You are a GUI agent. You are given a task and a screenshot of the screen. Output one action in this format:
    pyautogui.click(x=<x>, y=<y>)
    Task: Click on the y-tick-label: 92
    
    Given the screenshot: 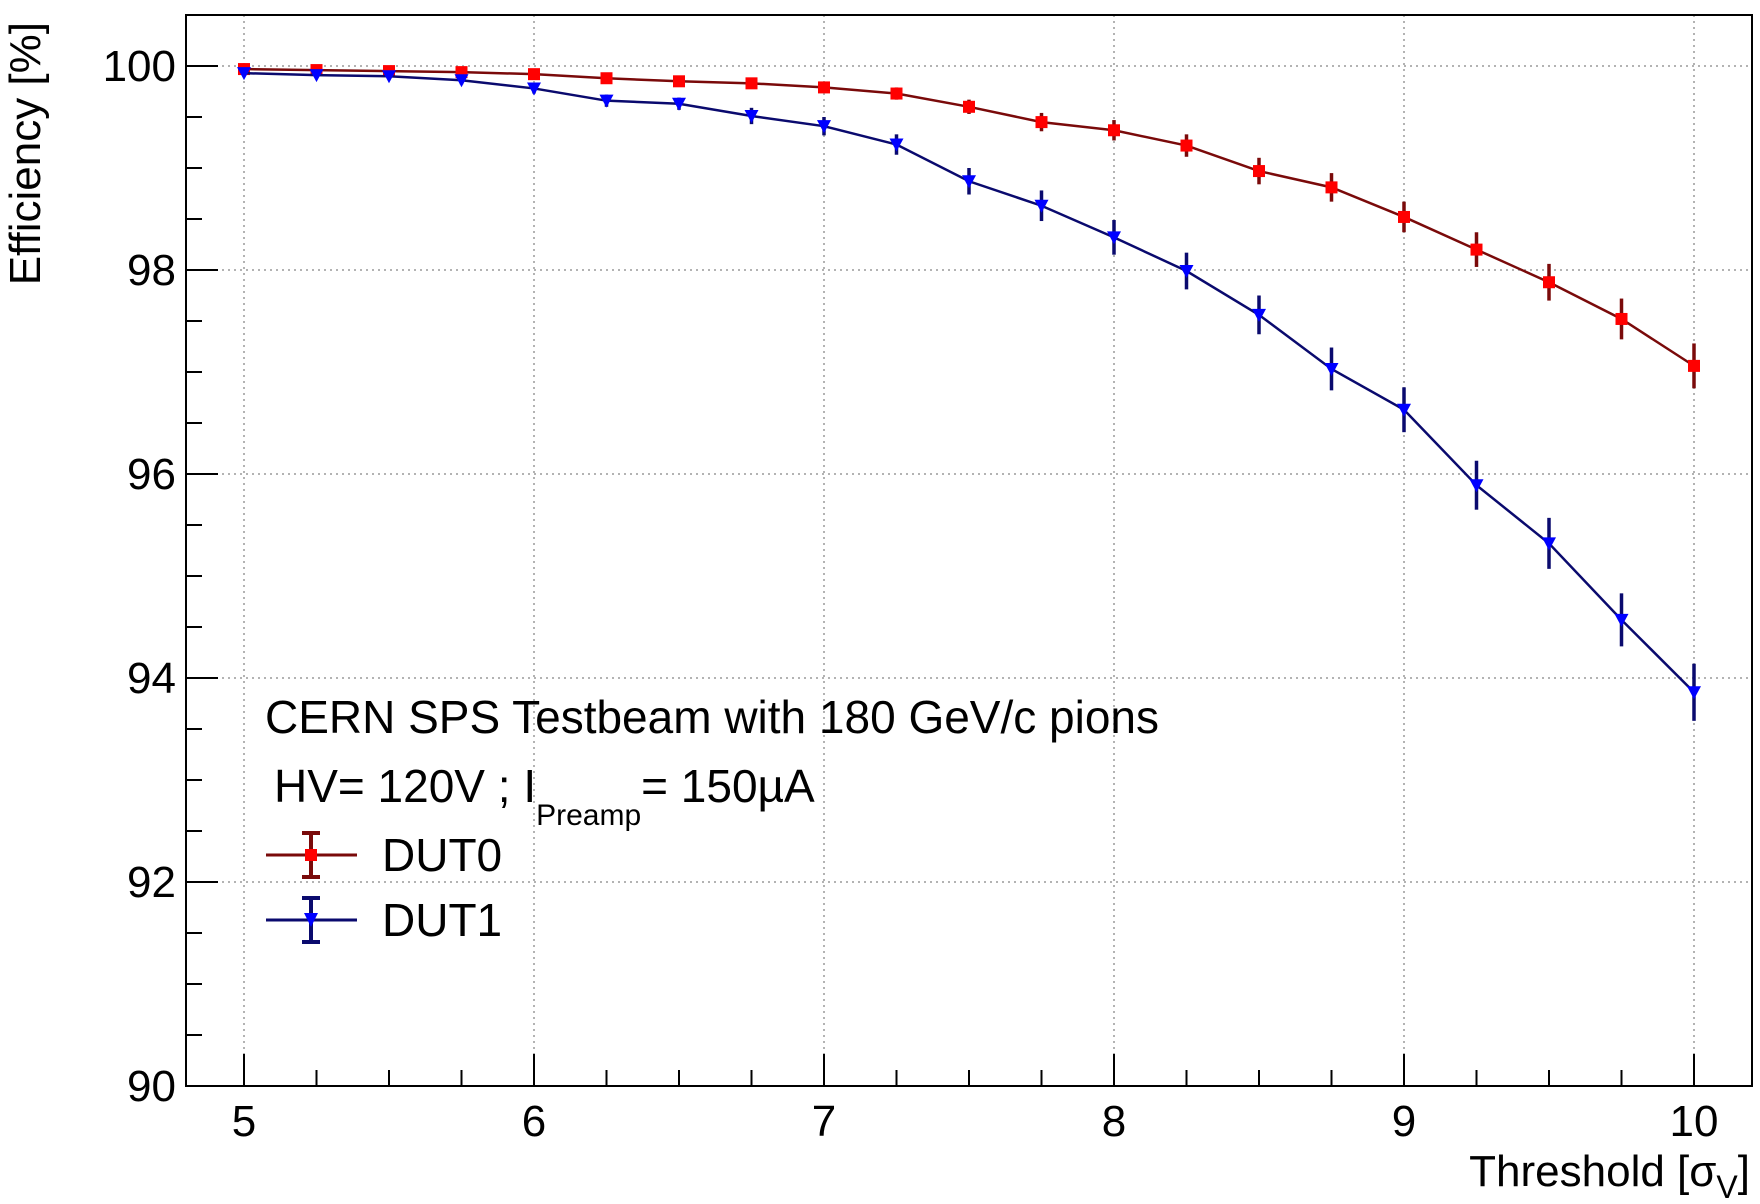 What is the action you would take?
    pyautogui.click(x=151, y=882)
    